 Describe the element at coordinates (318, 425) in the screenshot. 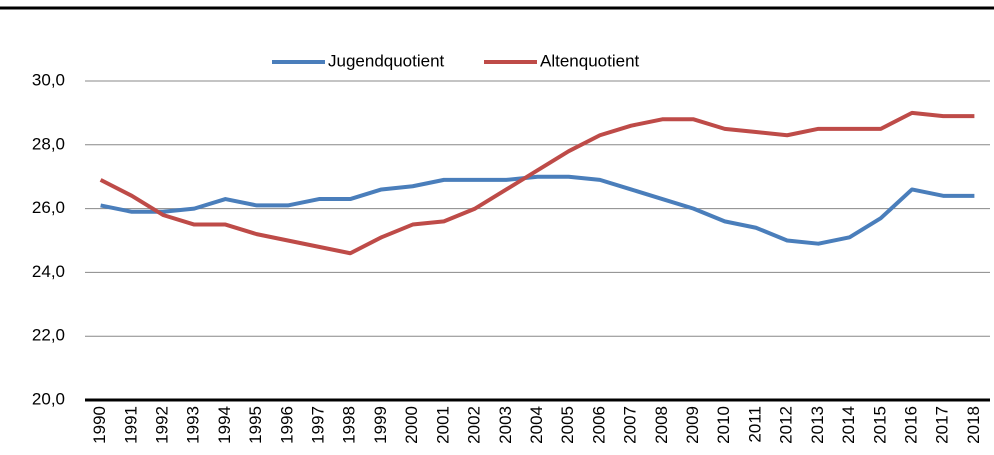

I see `x-tick-label: 1997` at that location.